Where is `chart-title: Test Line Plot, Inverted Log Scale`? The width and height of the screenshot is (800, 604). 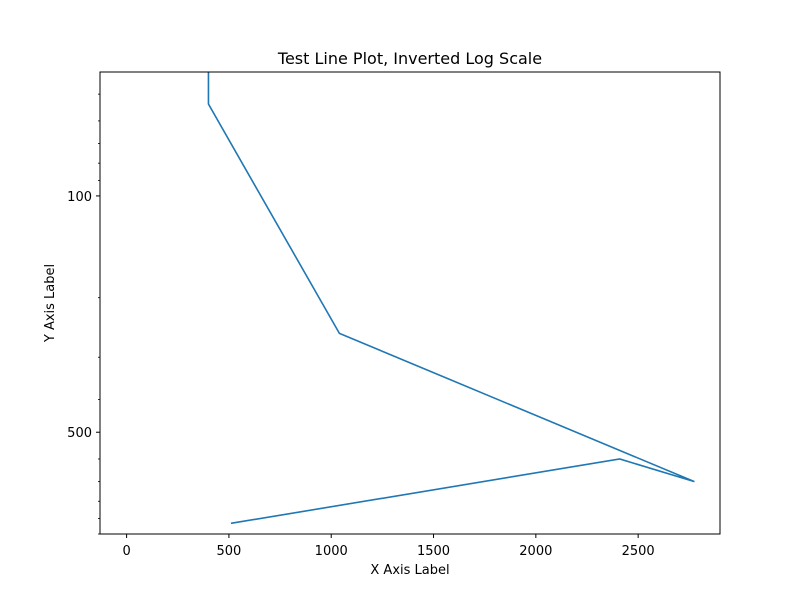 chart-title: Test Line Plot, Inverted Log Scale is located at coordinates (409, 58).